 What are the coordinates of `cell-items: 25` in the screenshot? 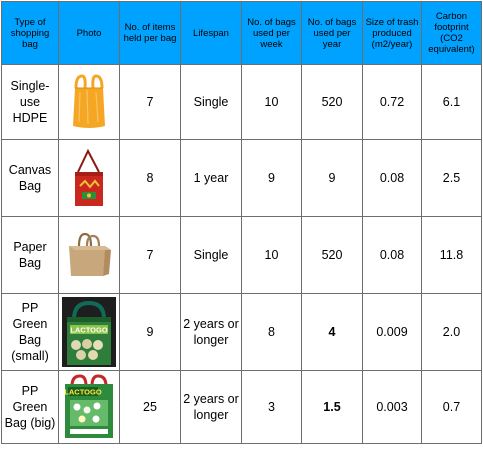 It's located at (150, 407).